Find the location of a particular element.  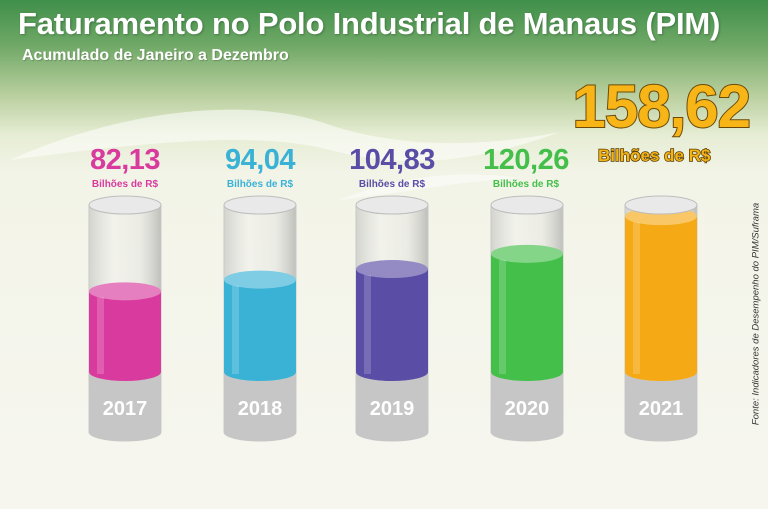

highlight-value: 158,62 is located at coordinates (661, 106).